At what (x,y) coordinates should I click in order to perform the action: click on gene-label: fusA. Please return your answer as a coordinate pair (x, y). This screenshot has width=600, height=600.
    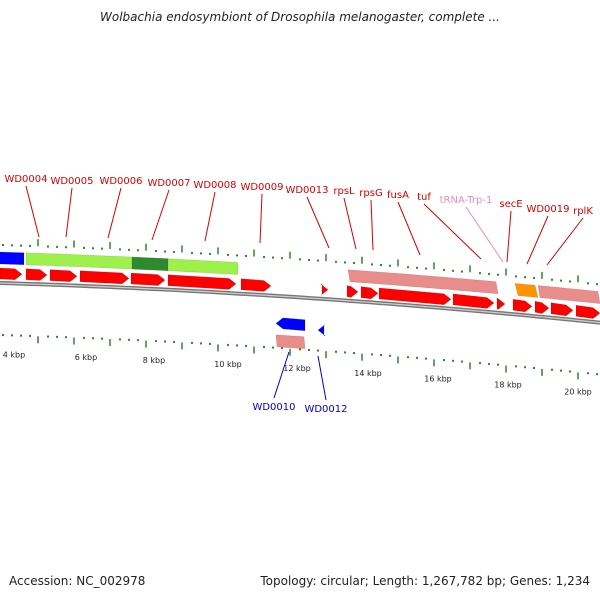
    Looking at the image, I should click on (398, 195).